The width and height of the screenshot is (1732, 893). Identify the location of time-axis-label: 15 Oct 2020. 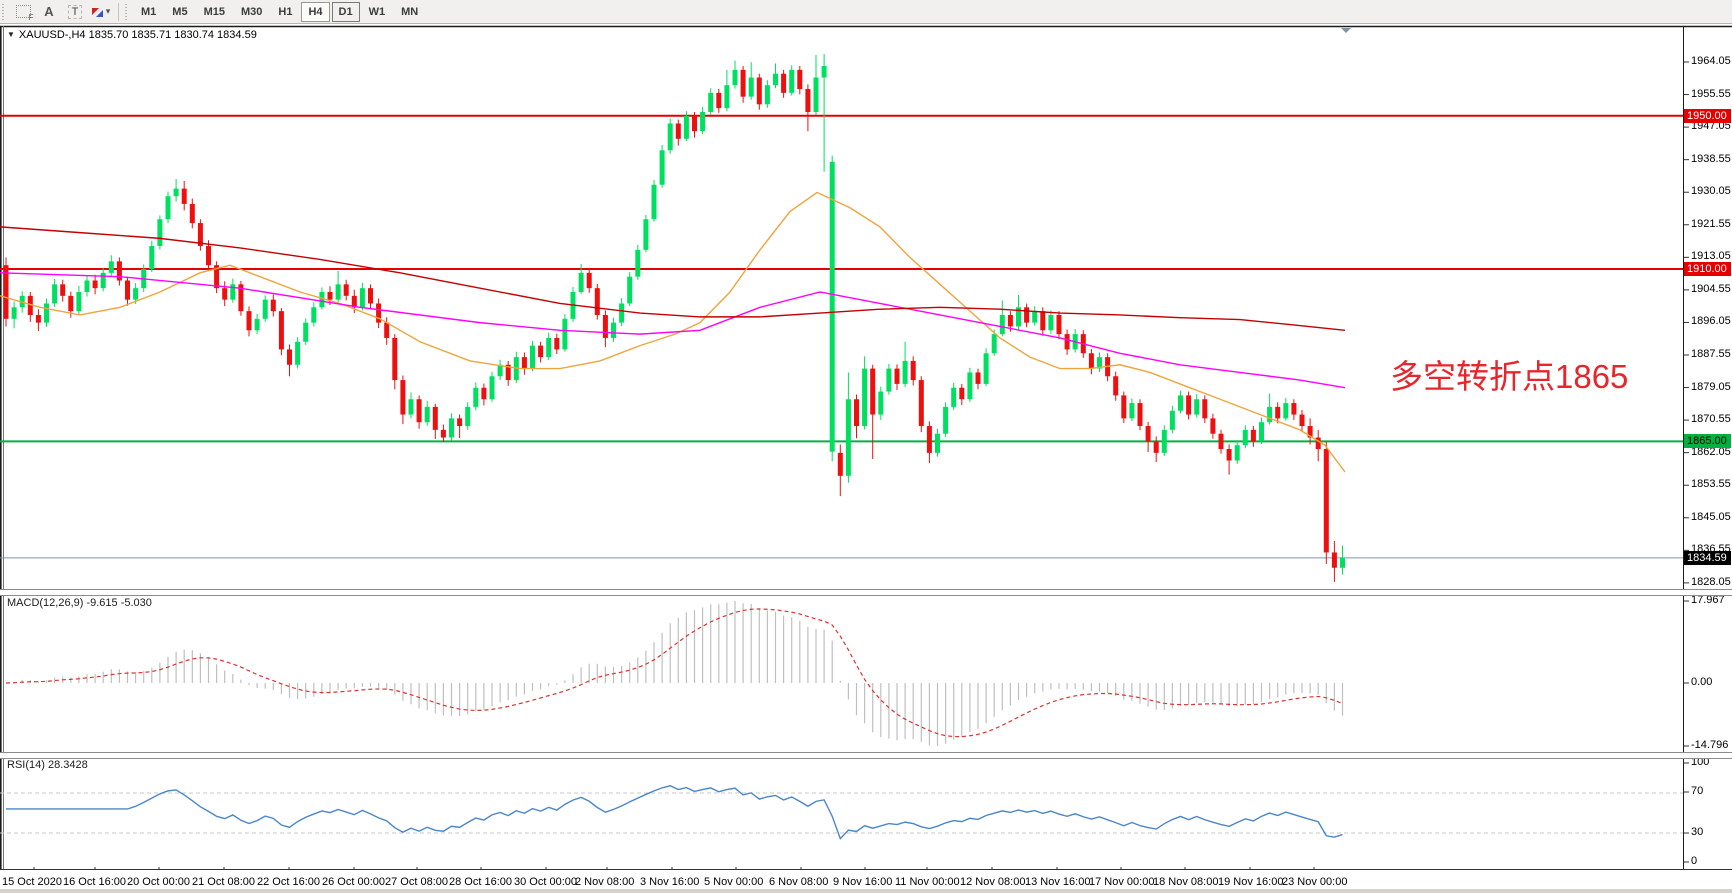
(32, 882).